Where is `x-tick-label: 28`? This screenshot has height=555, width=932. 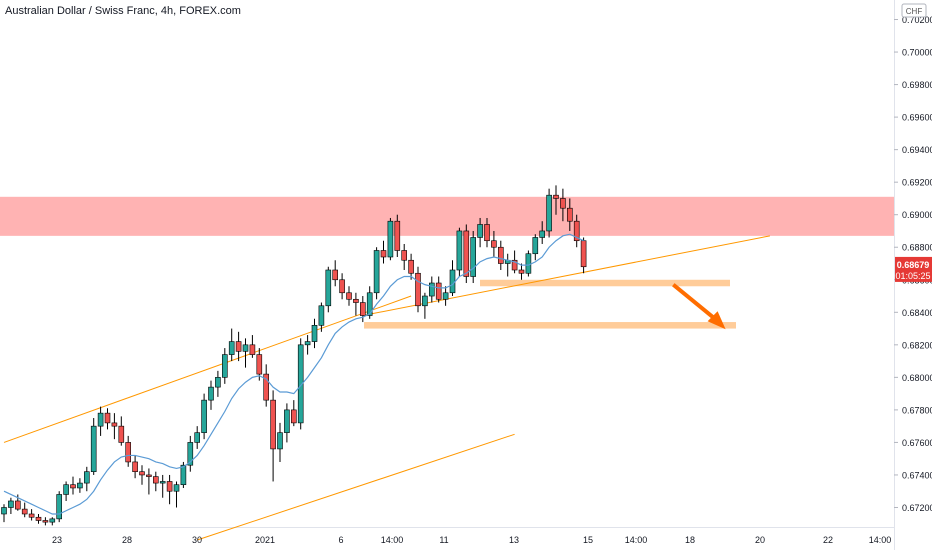
x-tick-label: 28 is located at coordinates (127, 540).